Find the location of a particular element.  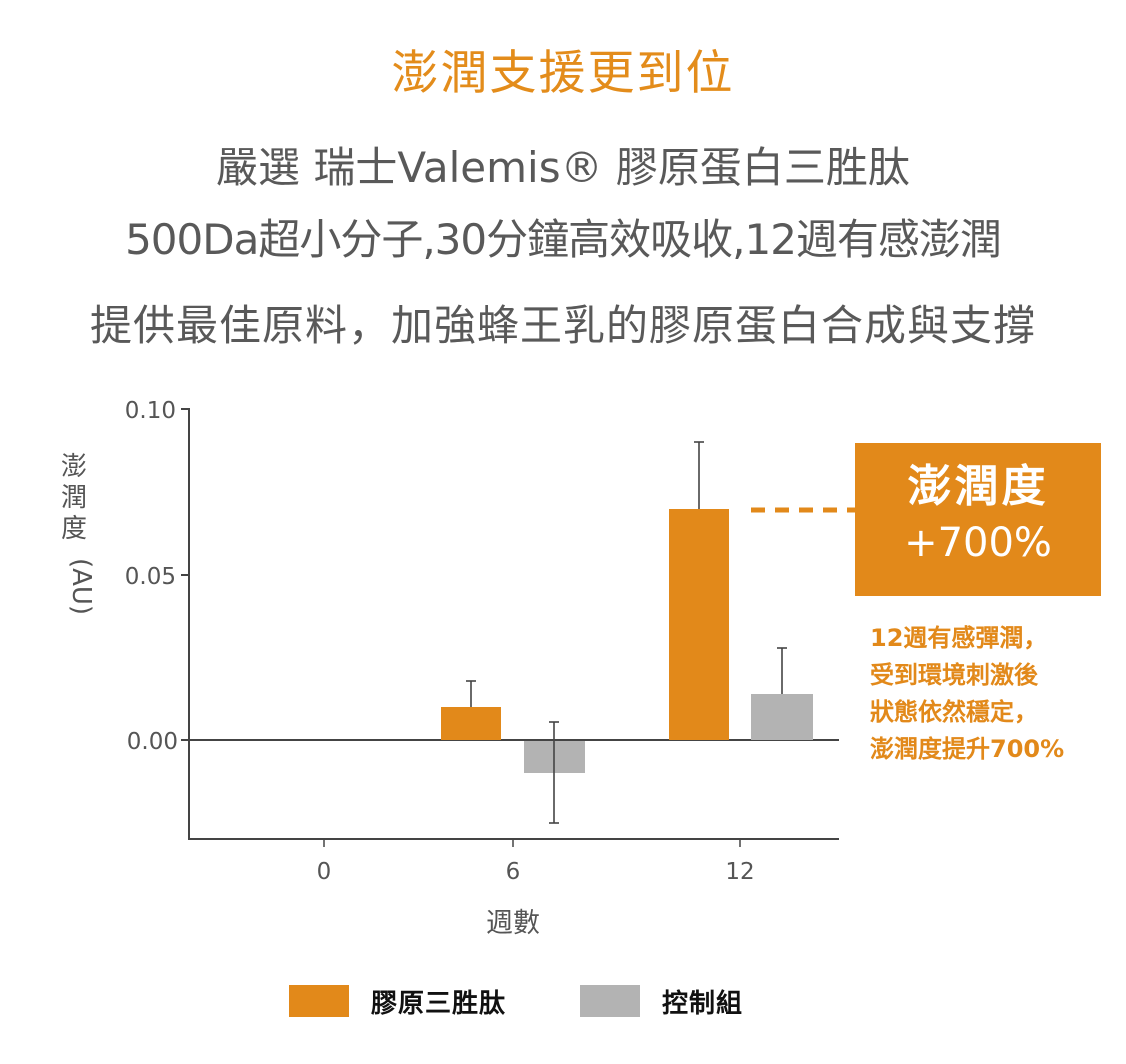

y-axis-label-char: 澎 is located at coordinates (73, 467).